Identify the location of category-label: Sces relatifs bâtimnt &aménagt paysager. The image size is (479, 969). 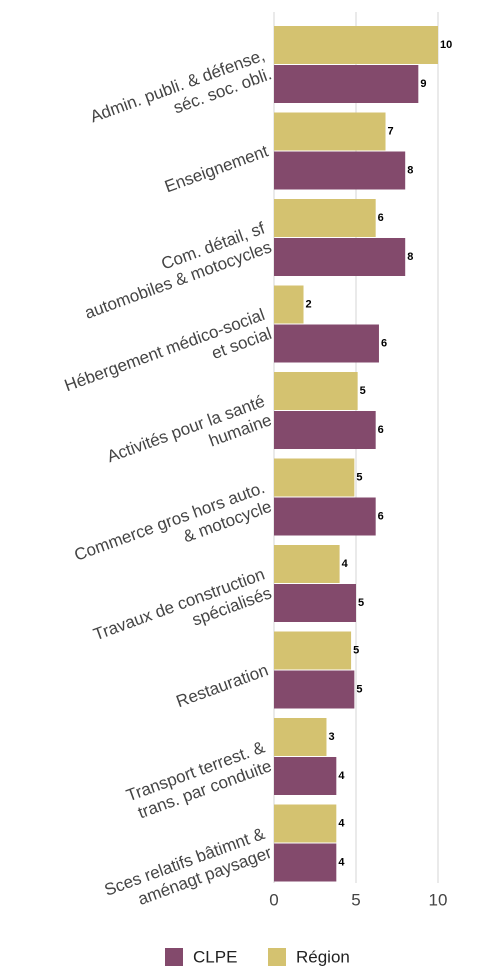
(188, 871).